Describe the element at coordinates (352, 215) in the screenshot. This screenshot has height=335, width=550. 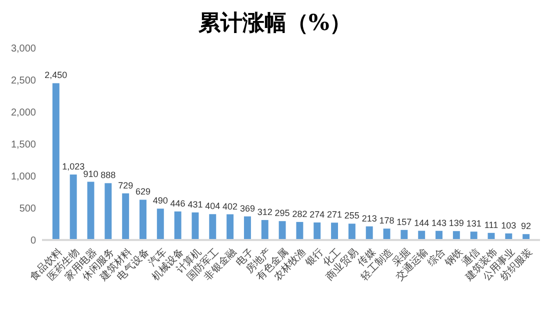
I see `data-label: 255` at that location.